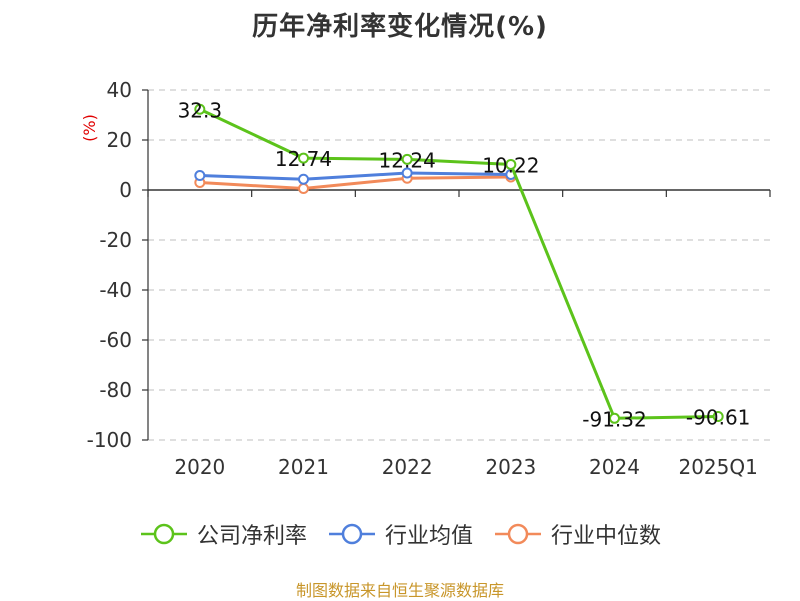  What do you see at coordinates (115, 390) in the screenshot?
I see `y-tick-label: -80` at bounding box center [115, 390].